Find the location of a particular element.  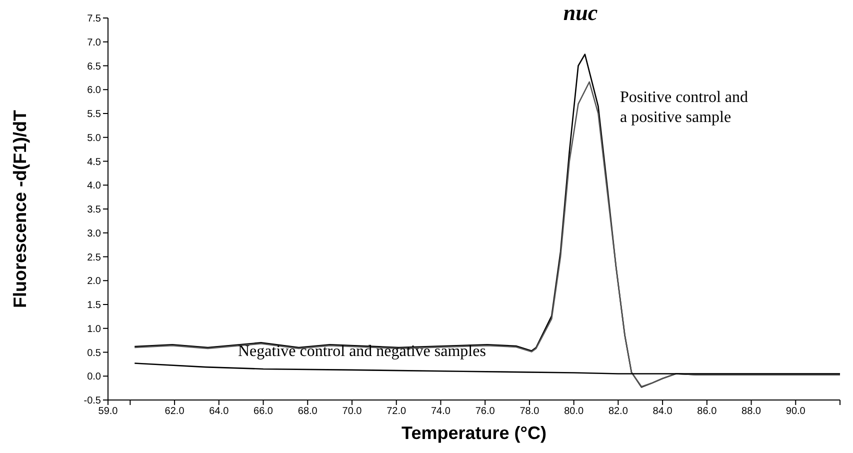

y-tick-label: 6.5 is located at coordinates (94, 66).